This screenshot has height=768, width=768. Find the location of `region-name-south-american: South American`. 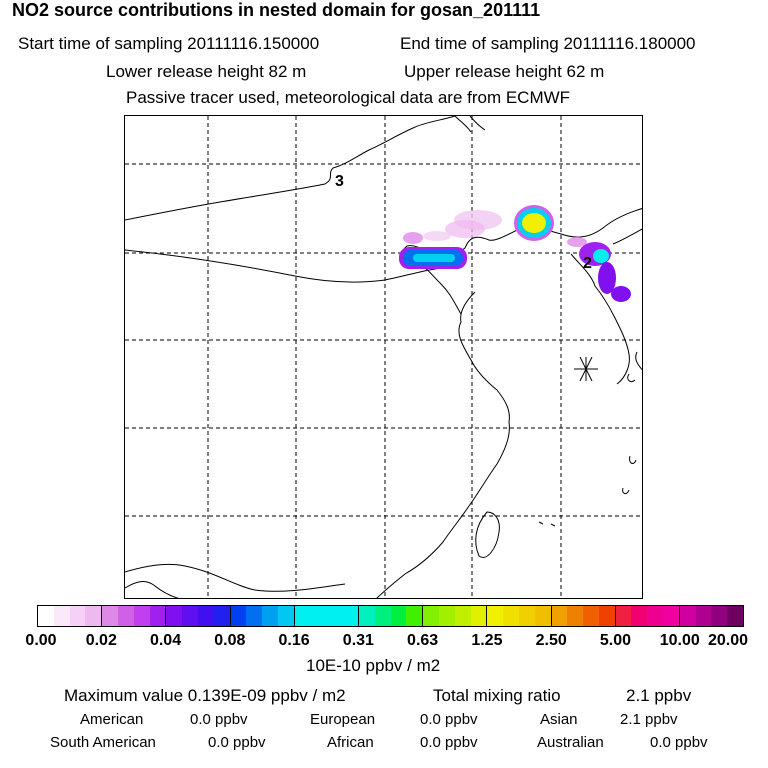

region-name-south-american: South American is located at coordinates (103, 742).